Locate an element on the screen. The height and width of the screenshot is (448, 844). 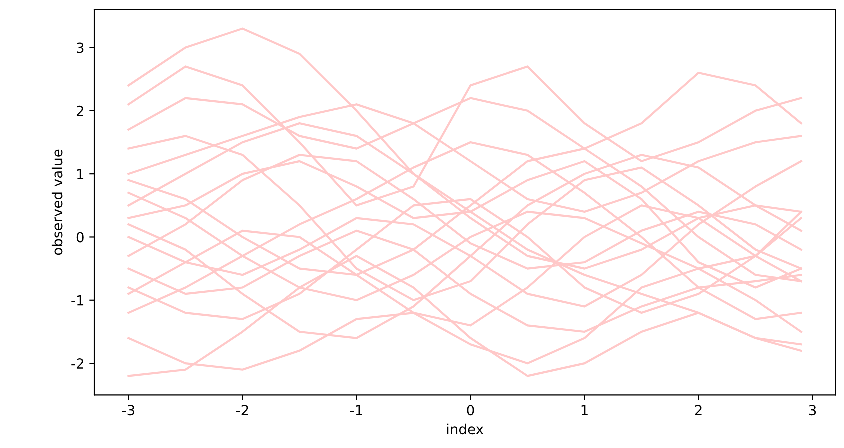
x-tick-label: 0 is located at coordinates (470, 410).